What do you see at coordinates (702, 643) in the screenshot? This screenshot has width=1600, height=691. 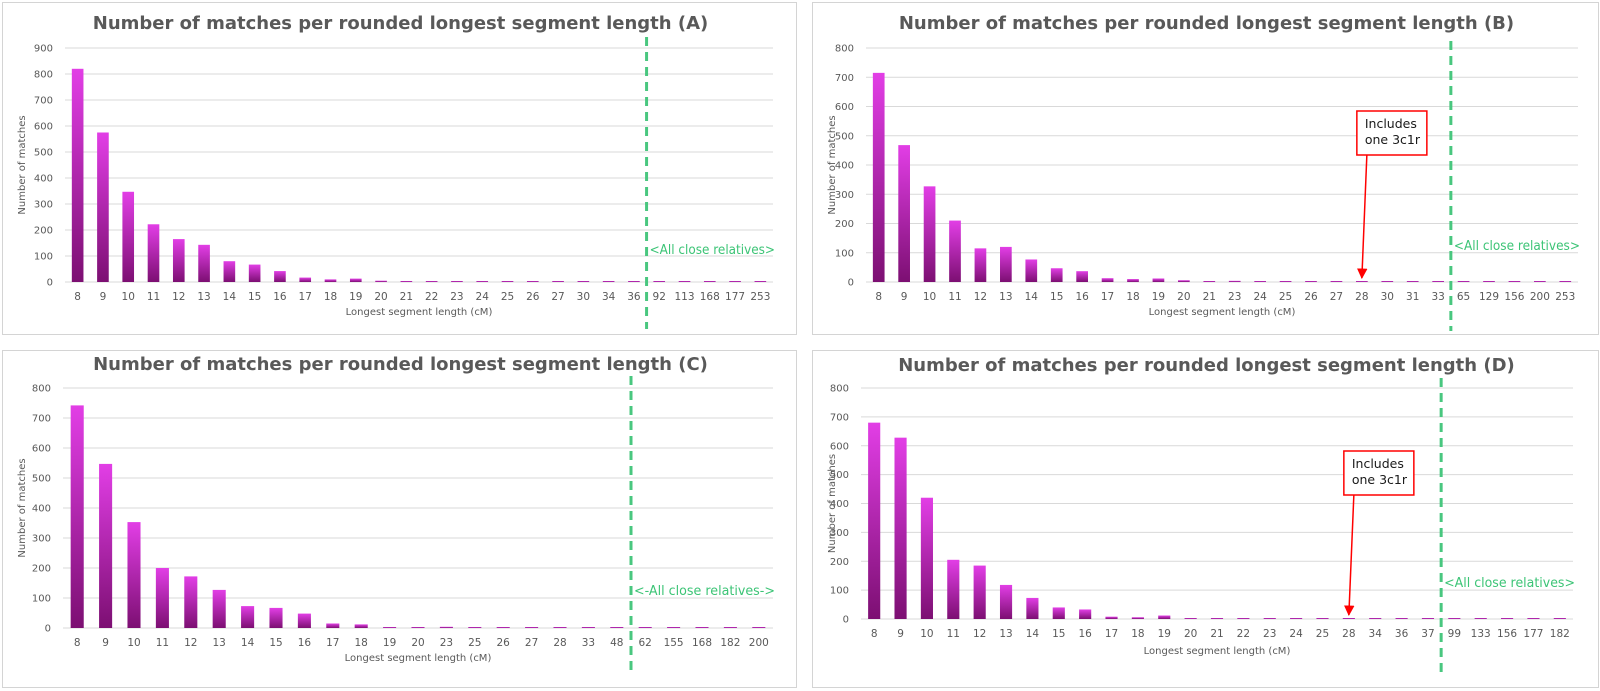 I see `x-tick-label: 168` at bounding box center [702, 643].